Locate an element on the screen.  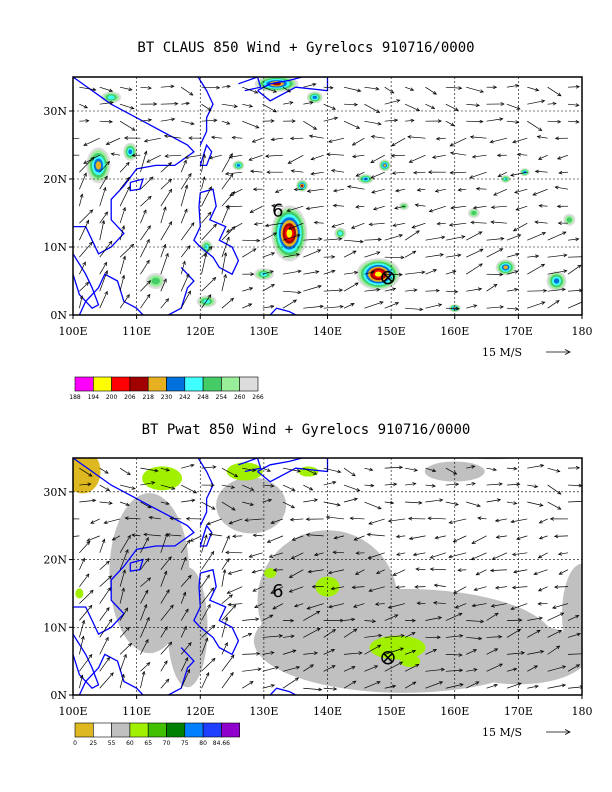
reference-vector-arrowhead is located at coordinates (567, 732).